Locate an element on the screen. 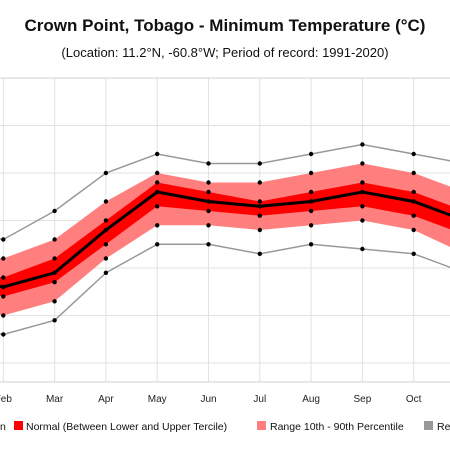 The height and width of the screenshot is (450, 450). x-tick-aug: Aug is located at coordinates (311, 399).